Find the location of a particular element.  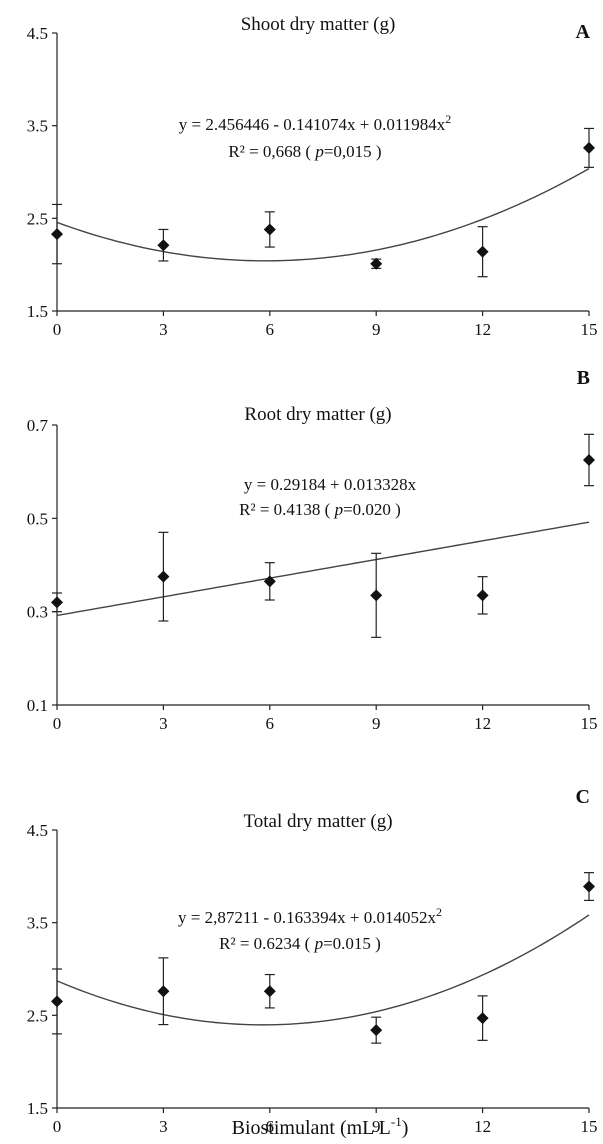

x-axis-title: Biostimulant (mL L-1) is located at coordinates (320, 1126).